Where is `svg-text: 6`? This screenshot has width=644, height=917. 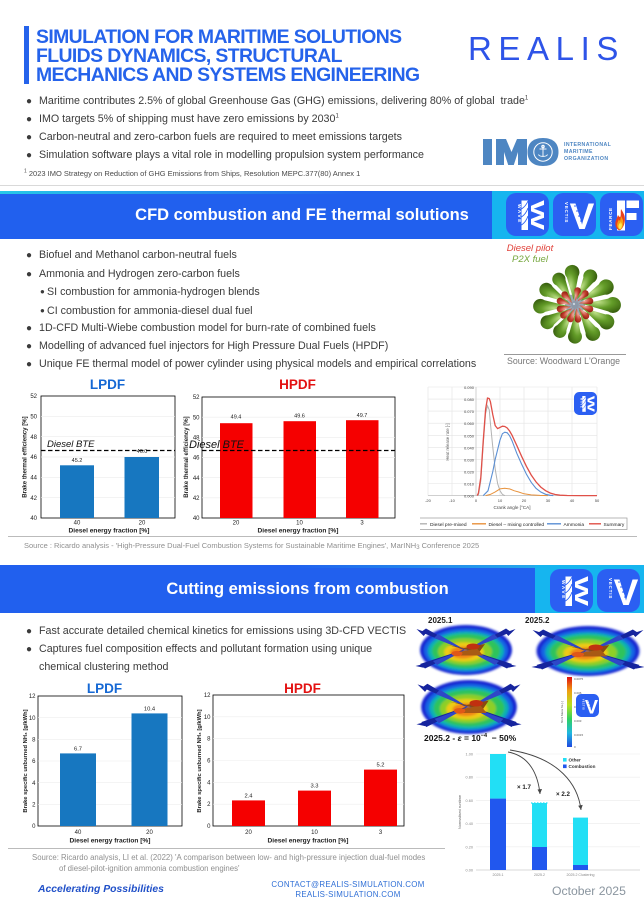
svg-text: 6 is located at coordinates (209, 762).